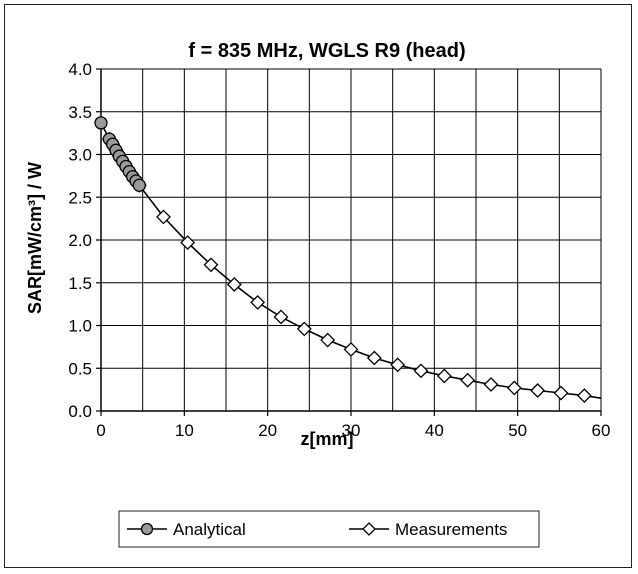  I want to click on y-axis-label: SAR[mW/cm³] / W, so click(35, 238).